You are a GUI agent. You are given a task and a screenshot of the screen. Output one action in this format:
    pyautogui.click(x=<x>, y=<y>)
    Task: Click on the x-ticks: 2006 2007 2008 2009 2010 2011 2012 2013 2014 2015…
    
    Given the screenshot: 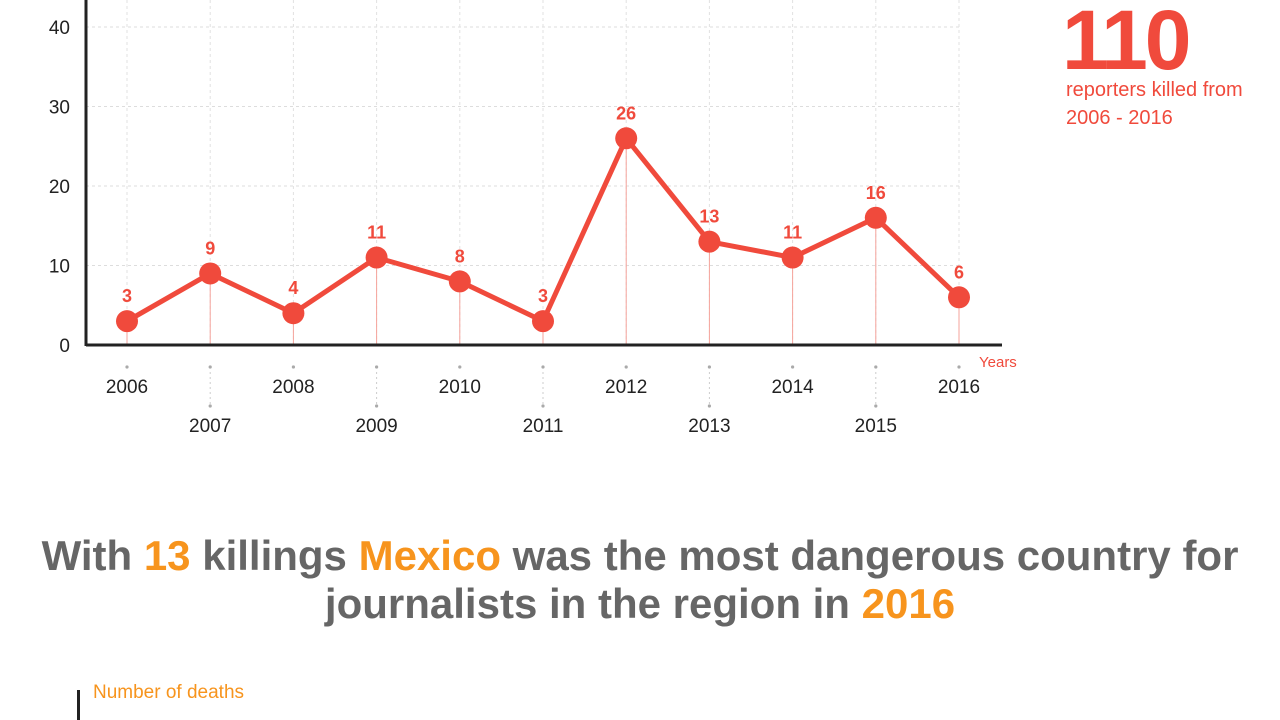 What is the action you would take?
    pyautogui.click(x=543, y=401)
    